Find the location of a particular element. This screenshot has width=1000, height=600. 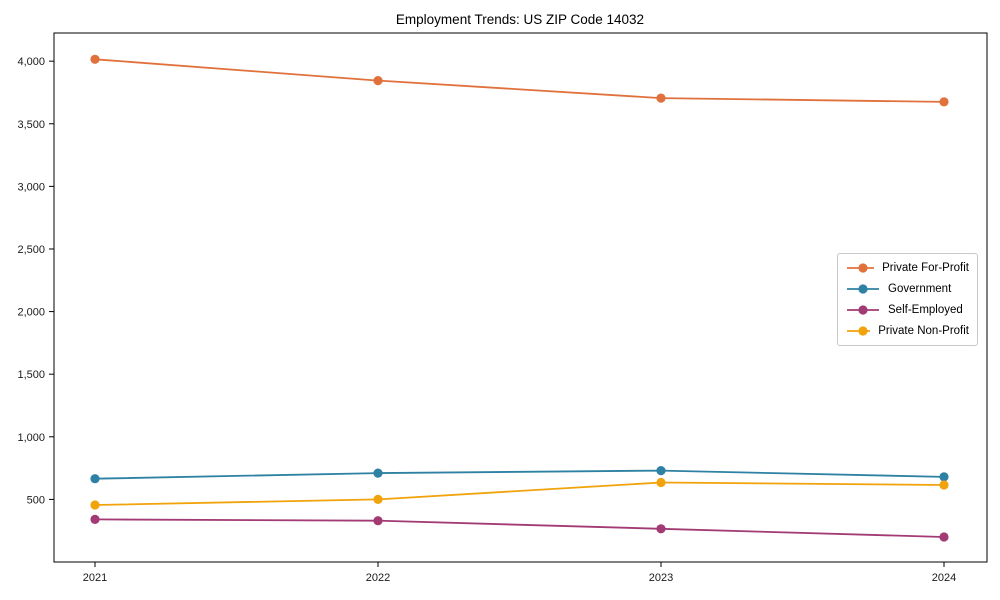

x-tick-label: 2022 is located at coordinates (378, 578).